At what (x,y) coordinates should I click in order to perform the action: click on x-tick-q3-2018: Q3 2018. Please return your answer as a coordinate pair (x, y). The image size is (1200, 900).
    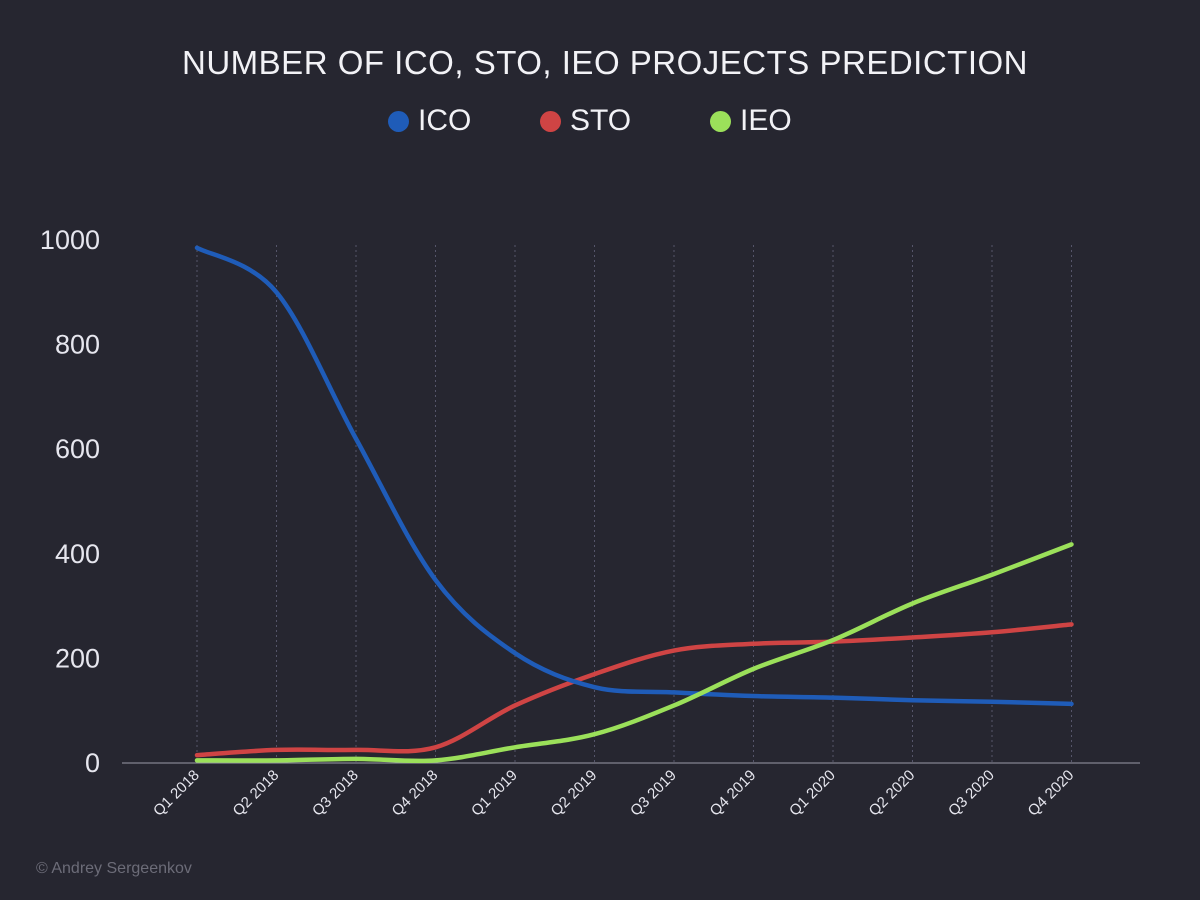
    Looking at the image, I should click on (335, 793).